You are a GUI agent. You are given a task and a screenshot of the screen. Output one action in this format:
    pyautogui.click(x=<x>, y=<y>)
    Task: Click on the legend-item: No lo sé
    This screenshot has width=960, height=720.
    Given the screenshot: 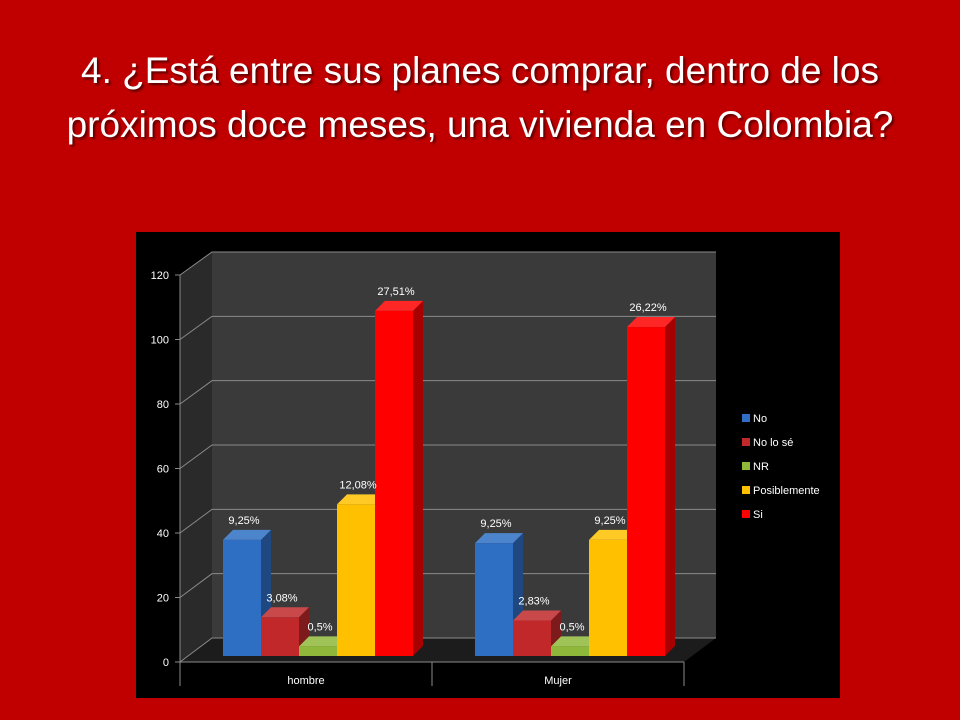 What is the action you would take?
    pyautogui.click(x=767, y=443)
    